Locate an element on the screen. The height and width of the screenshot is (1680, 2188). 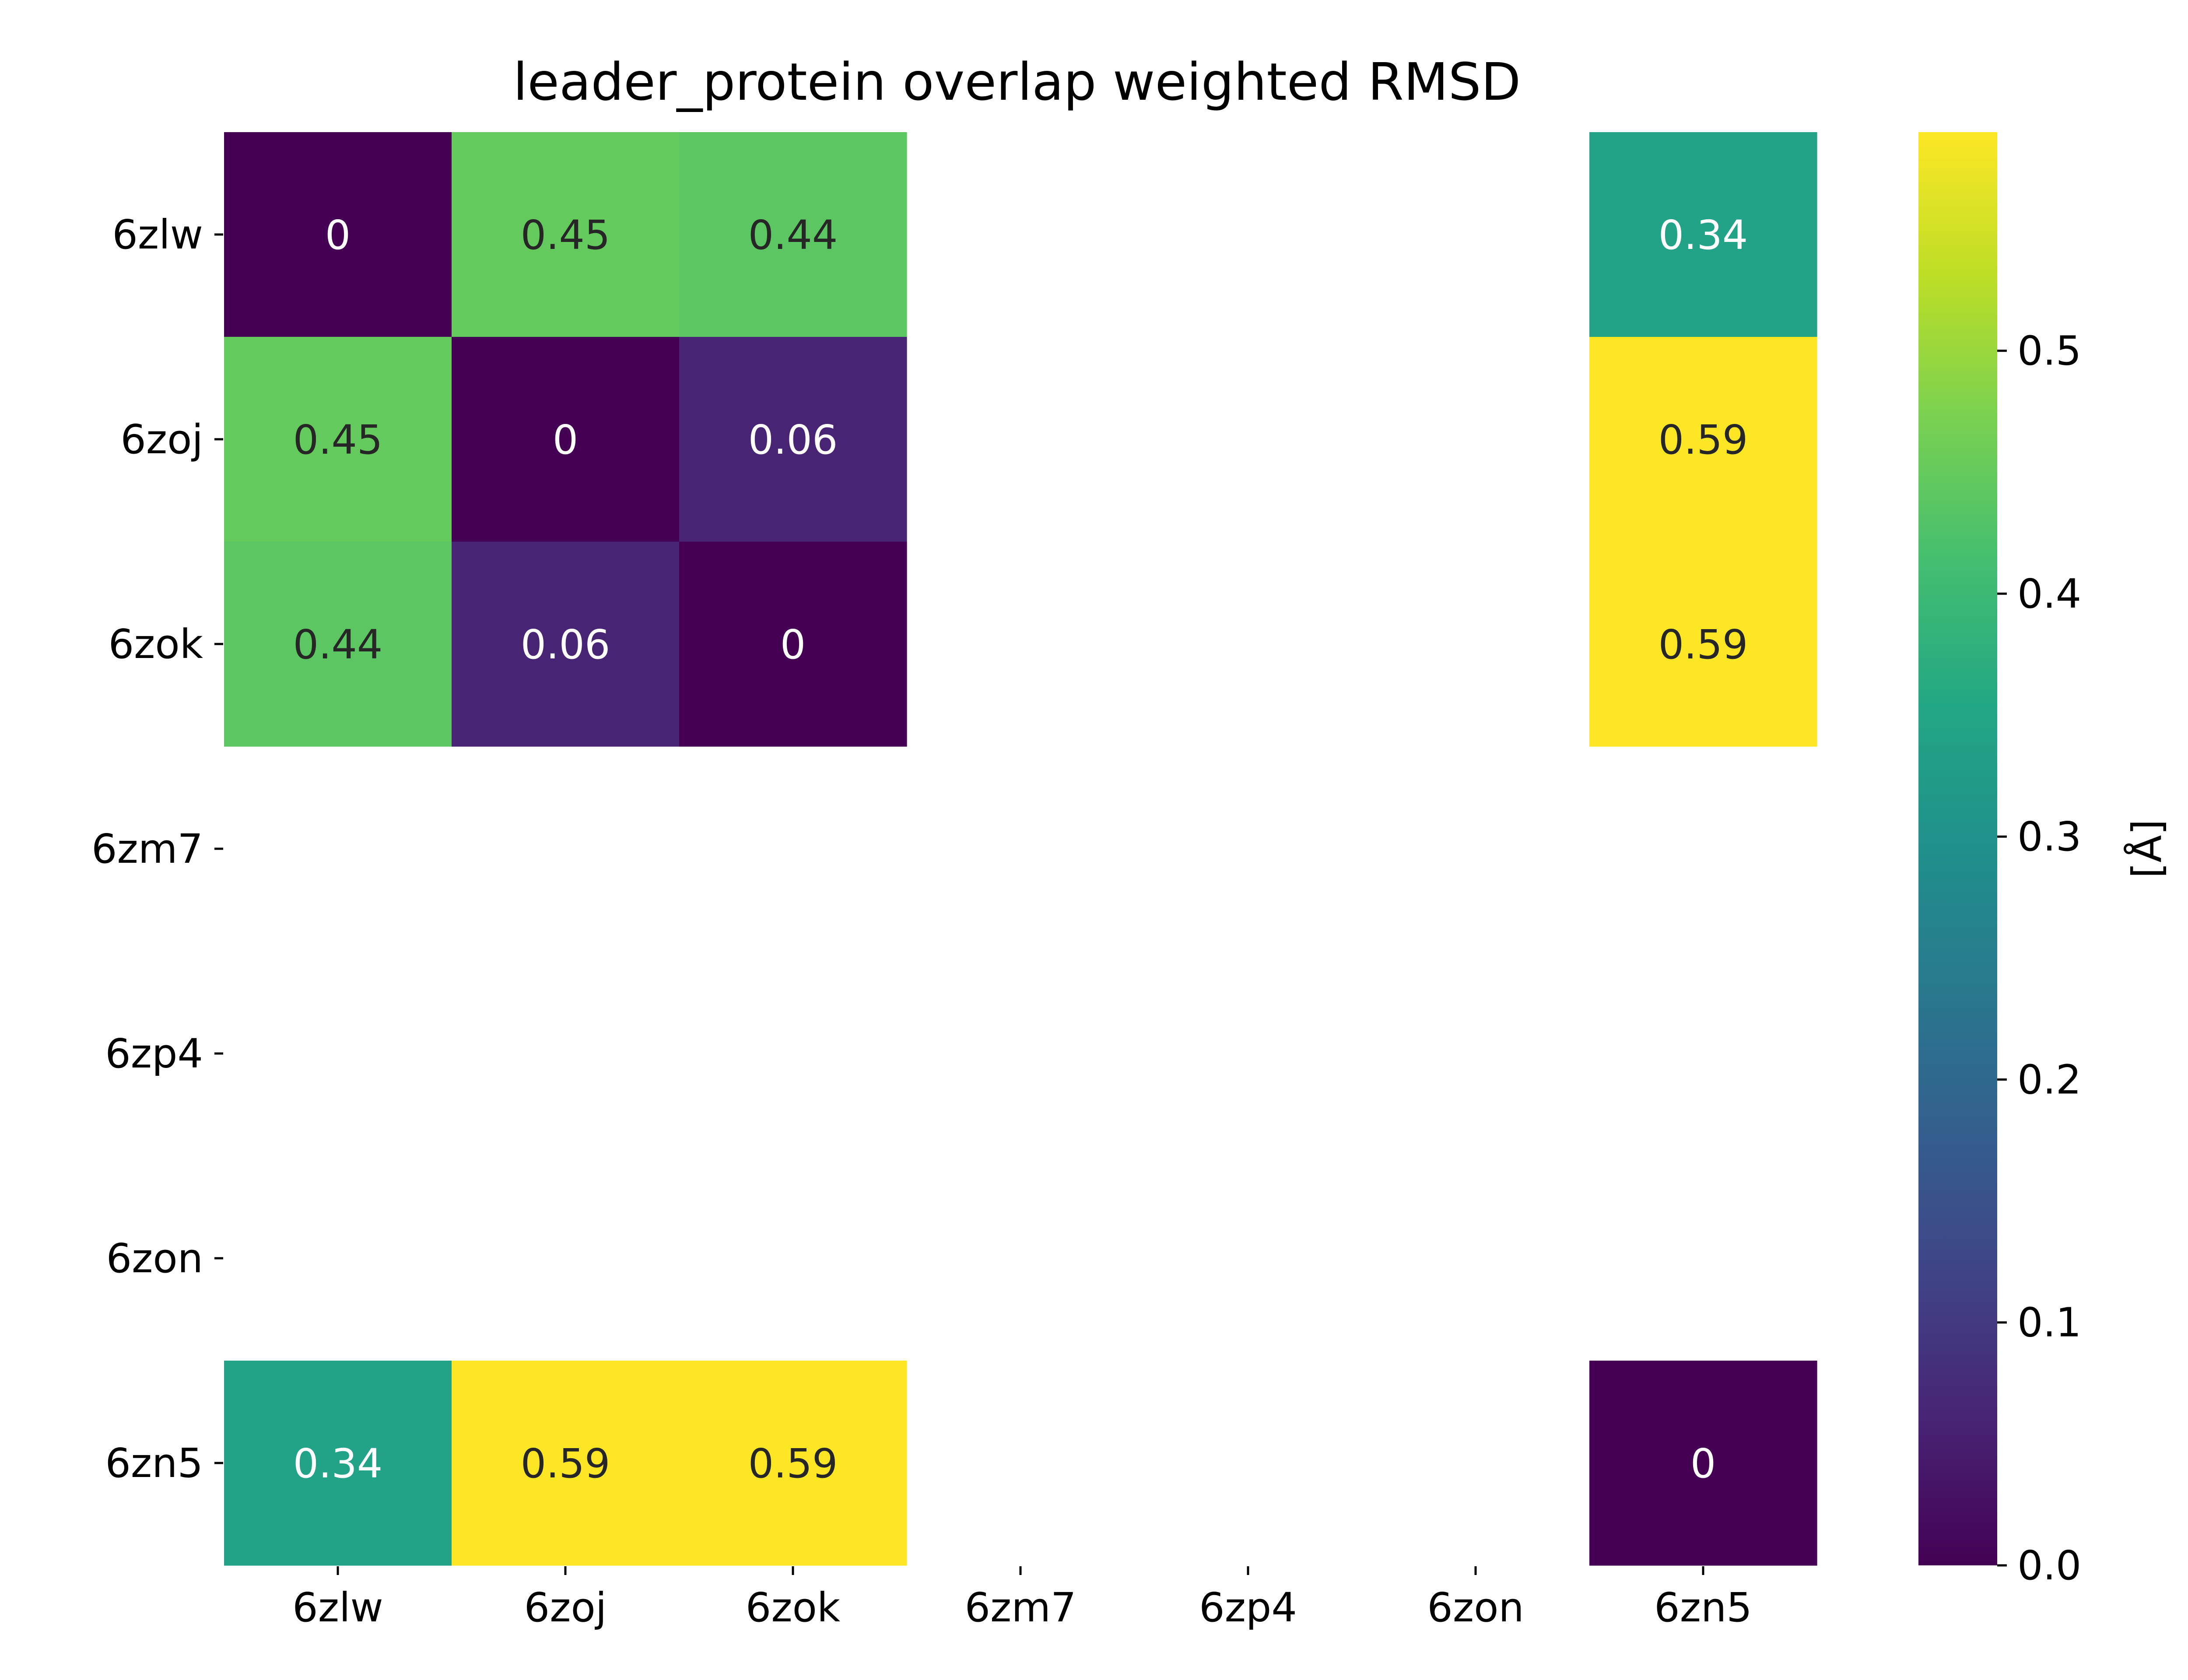
heatmap-cell-6zn5-6zn5 is located at coordinates (1703, 1463).